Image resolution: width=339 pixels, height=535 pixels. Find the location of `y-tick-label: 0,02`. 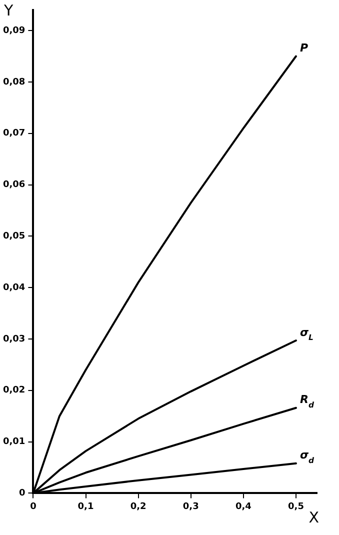

y-tick-label: 0,02 is located at coordinates (14, 391).